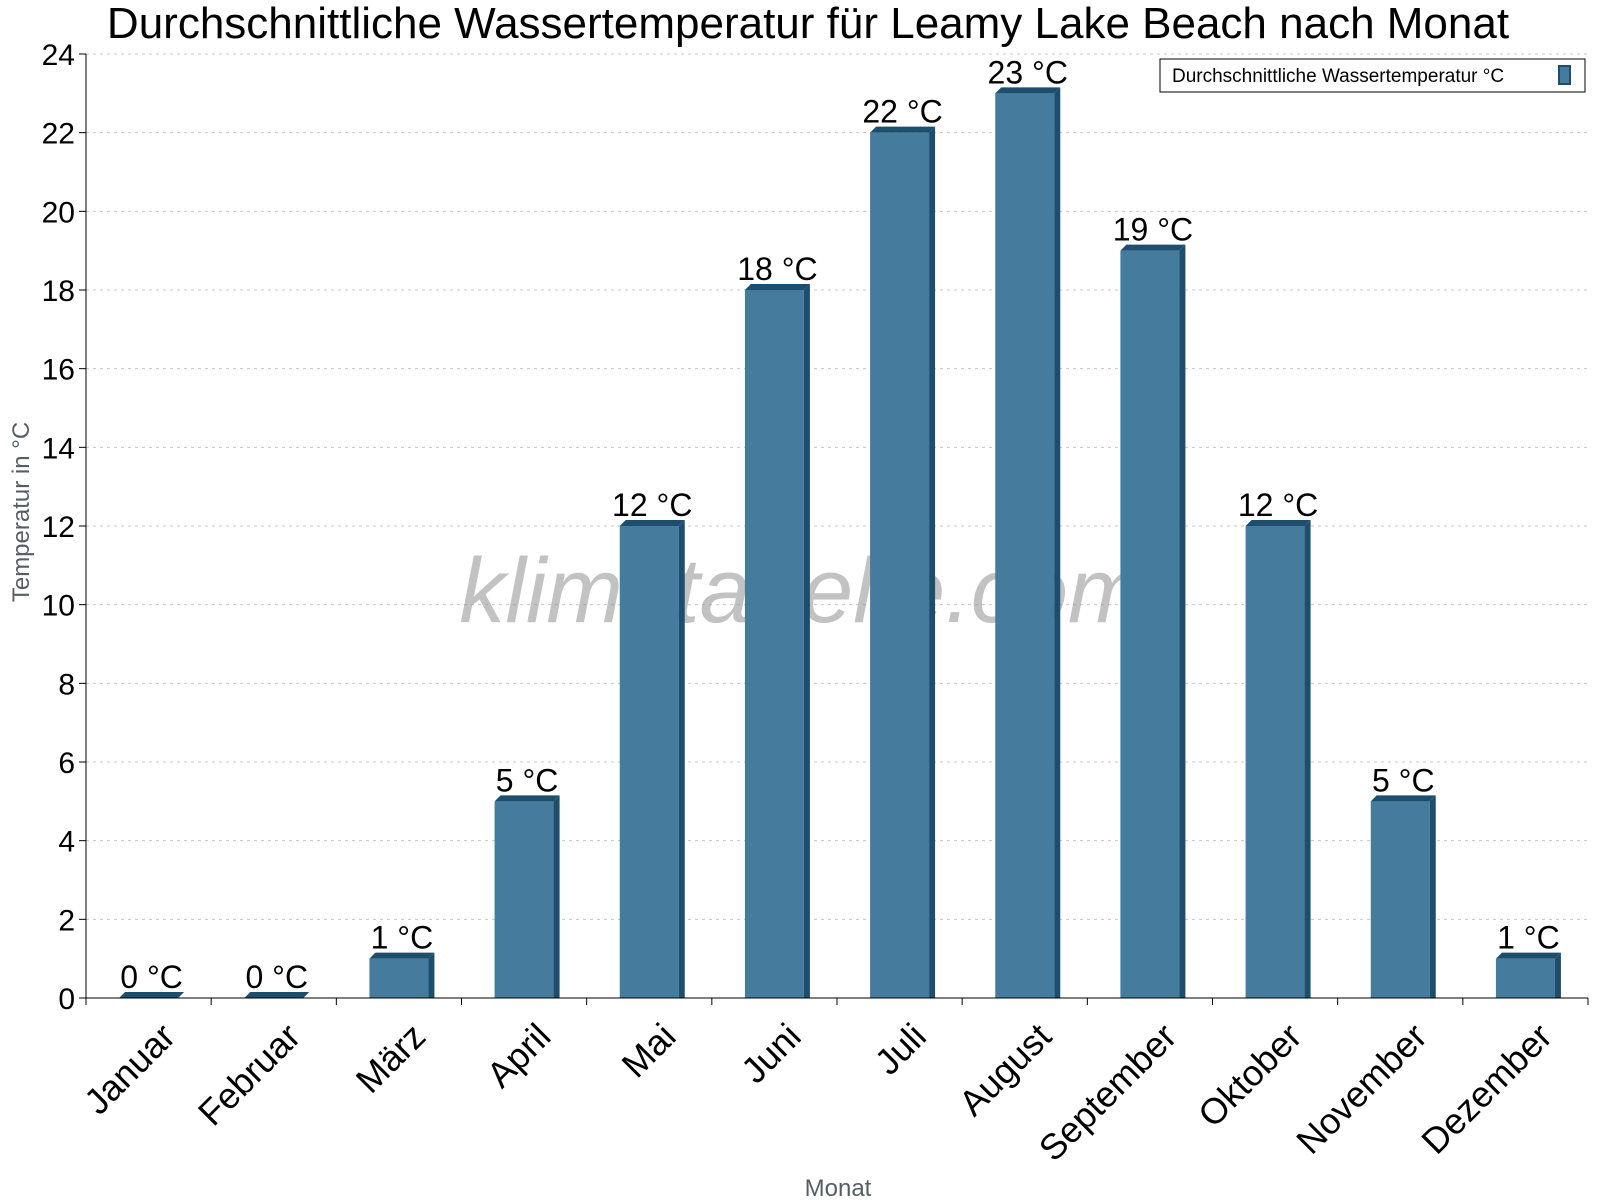  Describe the element at coordinates (391, 1058) in the screenshot. I see `x-tick-label: März` at that location.